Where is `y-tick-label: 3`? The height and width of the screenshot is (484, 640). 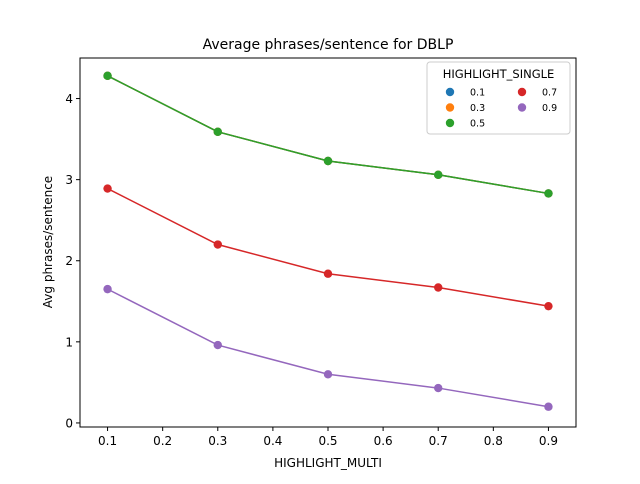 y-tick-label: 3 is located at coordinates (69, 180).